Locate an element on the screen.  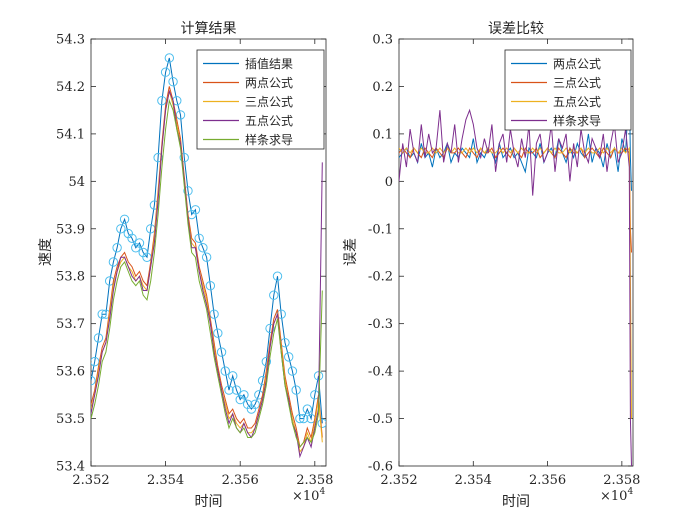
y-tick-label: -0.1 is located at coordinates (380, 229).